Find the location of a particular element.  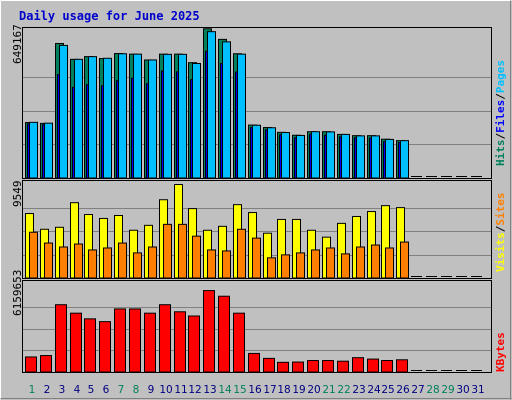

day-label-3: 3 is located at coordinates (62, 390).